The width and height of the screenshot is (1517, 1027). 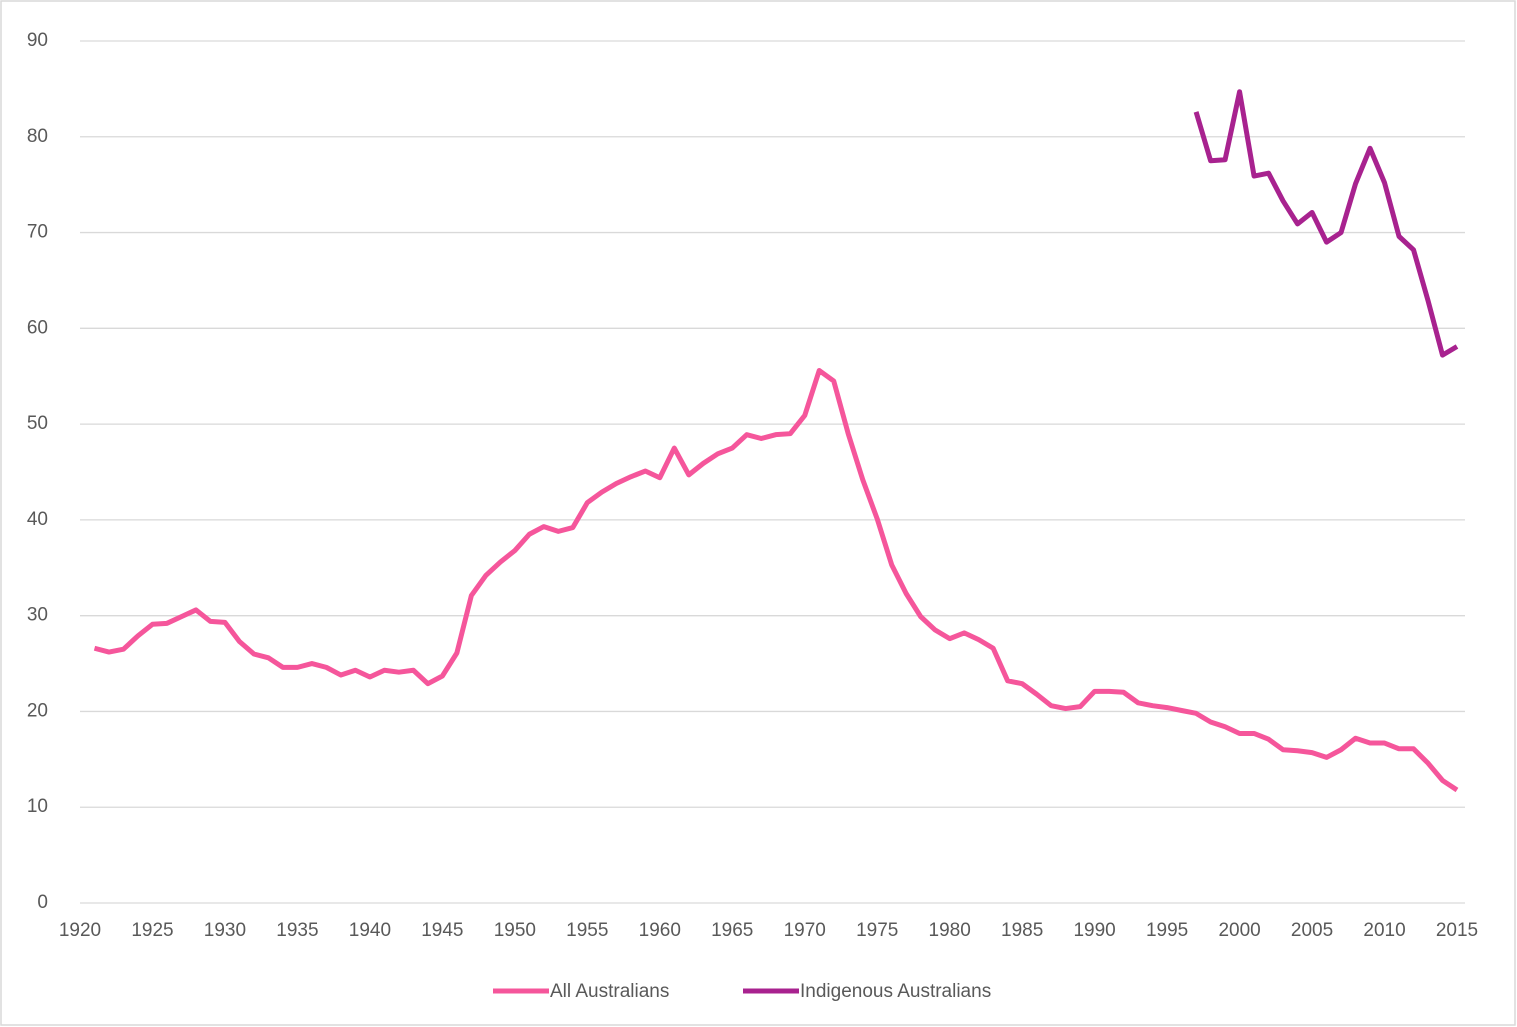 I want to click on y-tick-label: 10, so click(x=37, y=806).